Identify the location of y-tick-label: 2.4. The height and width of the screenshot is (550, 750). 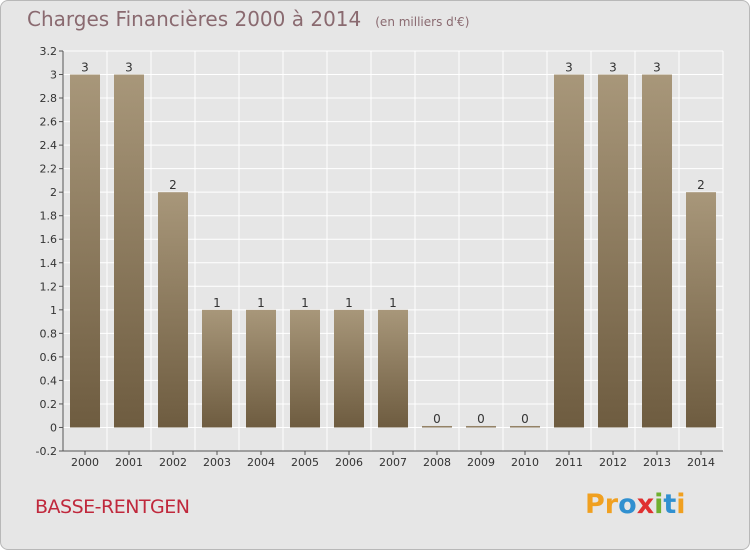
(49, 145).